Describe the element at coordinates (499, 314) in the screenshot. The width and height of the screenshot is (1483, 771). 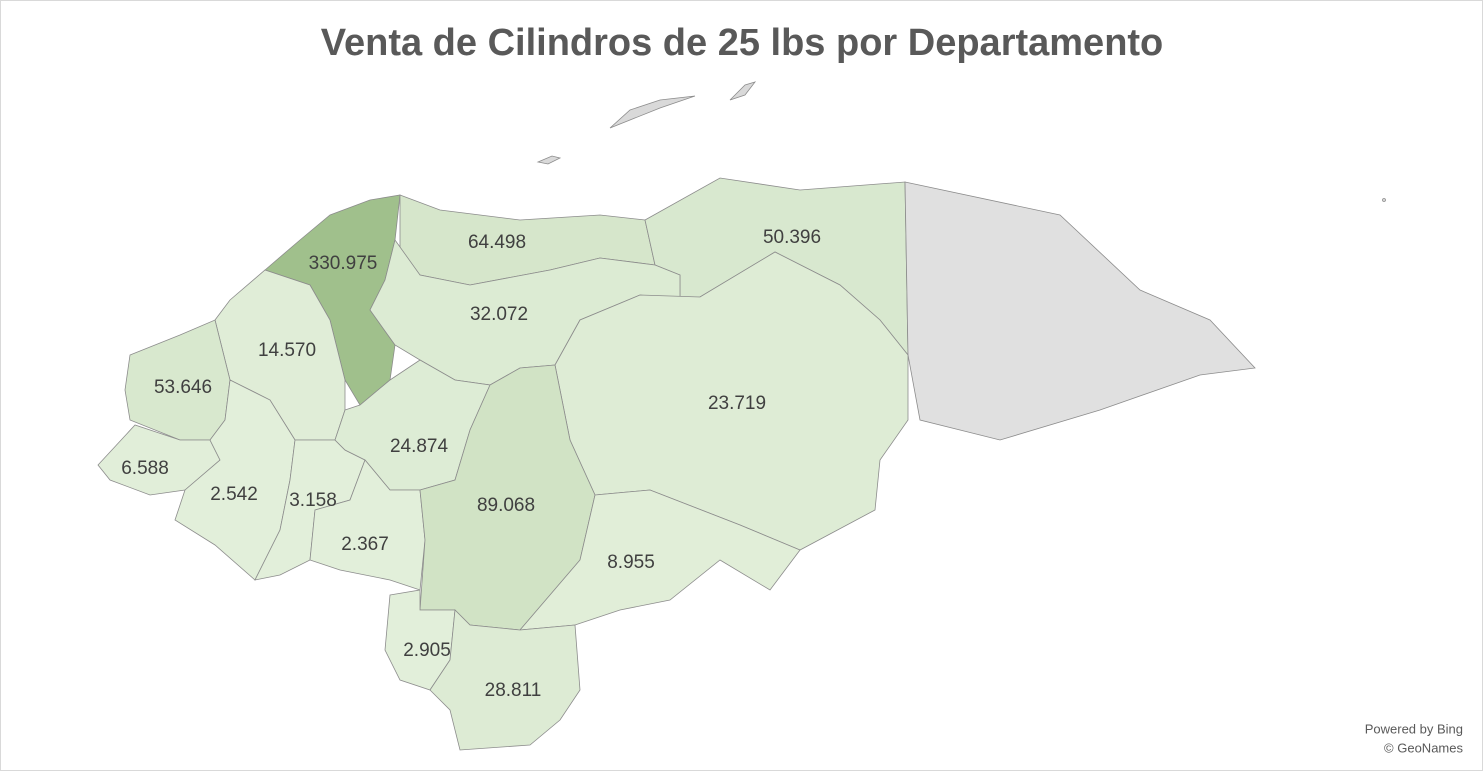
I see `data-label: 32.072` at that location.